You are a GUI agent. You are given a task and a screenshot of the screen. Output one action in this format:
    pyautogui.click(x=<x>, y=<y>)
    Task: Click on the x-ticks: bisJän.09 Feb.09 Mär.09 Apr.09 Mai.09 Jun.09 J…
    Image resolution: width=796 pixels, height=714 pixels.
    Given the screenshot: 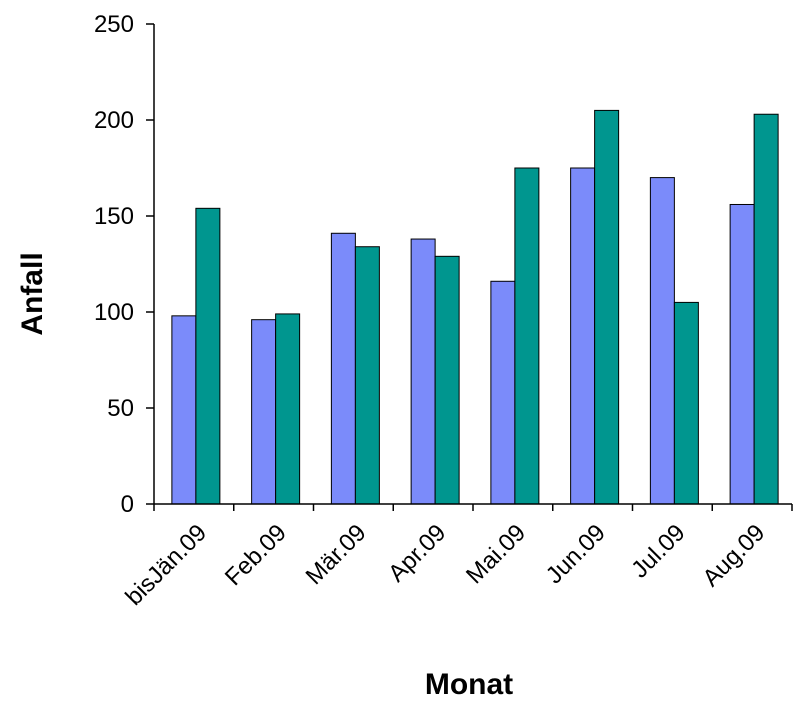 What is the action you would take?
    pyautogui.click(x=456, y=557)
    